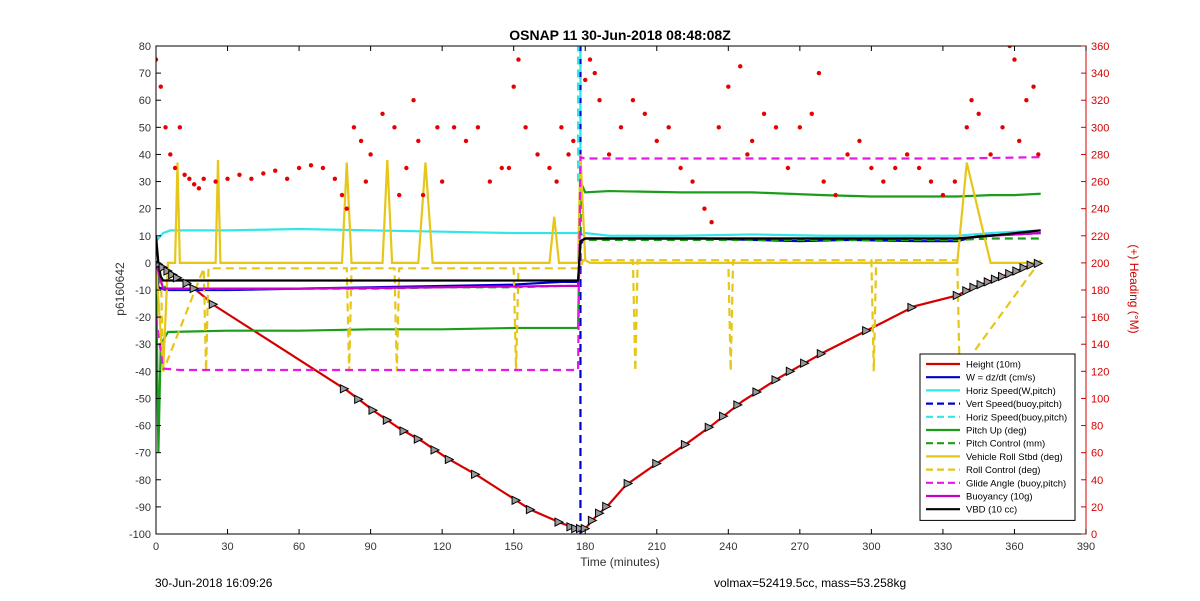  What do you see at coordinates (620, 35) in the screenshot?
I see `chart-title: OSNAP 11 30-Jun-2018 08:48:08Z` at bounding box center [620, 35].